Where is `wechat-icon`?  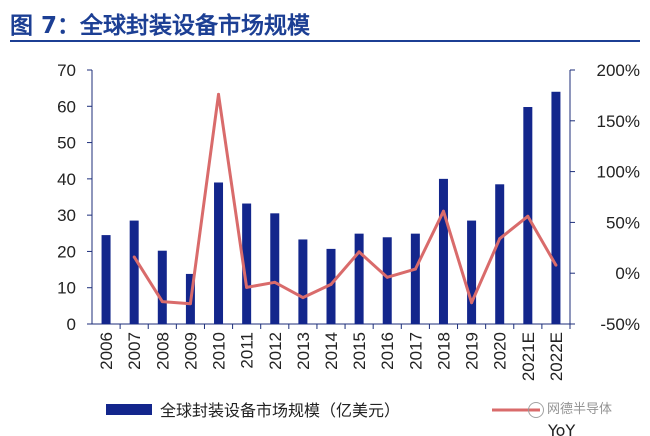 wechat-icon is located at coordinates (536, 409).